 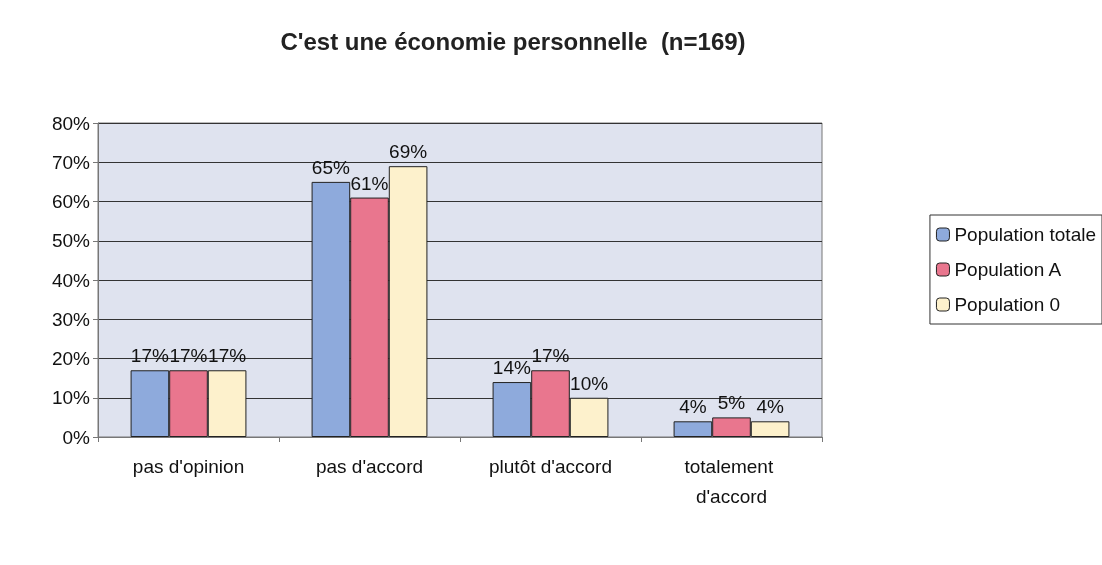 What do you see at coordinates (71, 123) in the screenshot?
I see `y-tick-label: 80%` at bounding box center [71, 123].